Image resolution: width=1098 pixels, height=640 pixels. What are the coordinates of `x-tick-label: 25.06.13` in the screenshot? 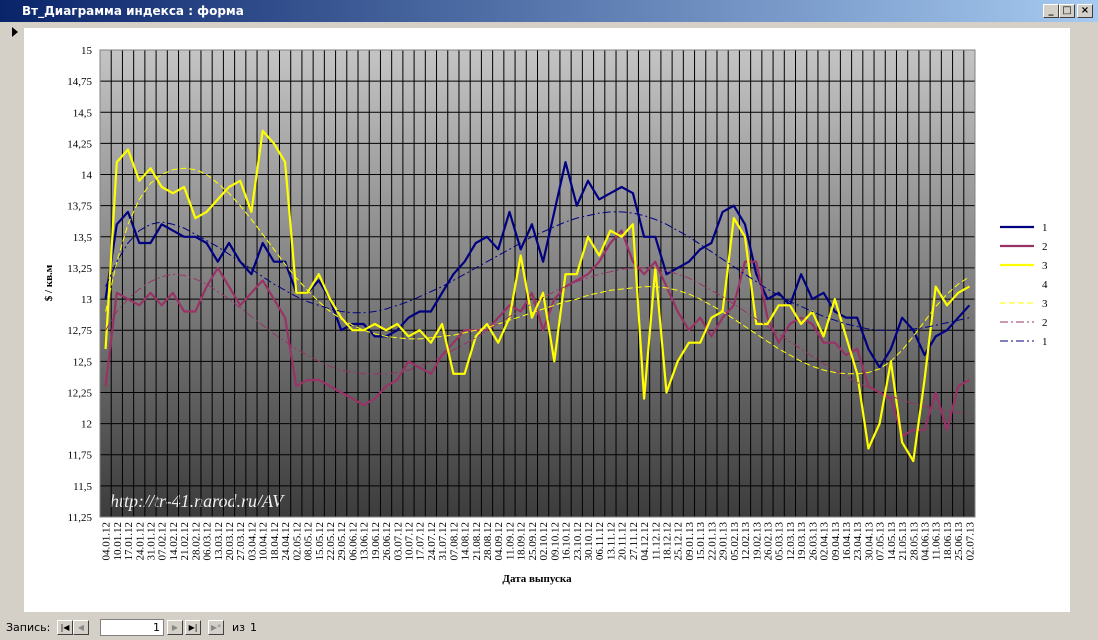 It's located at (959, 541).